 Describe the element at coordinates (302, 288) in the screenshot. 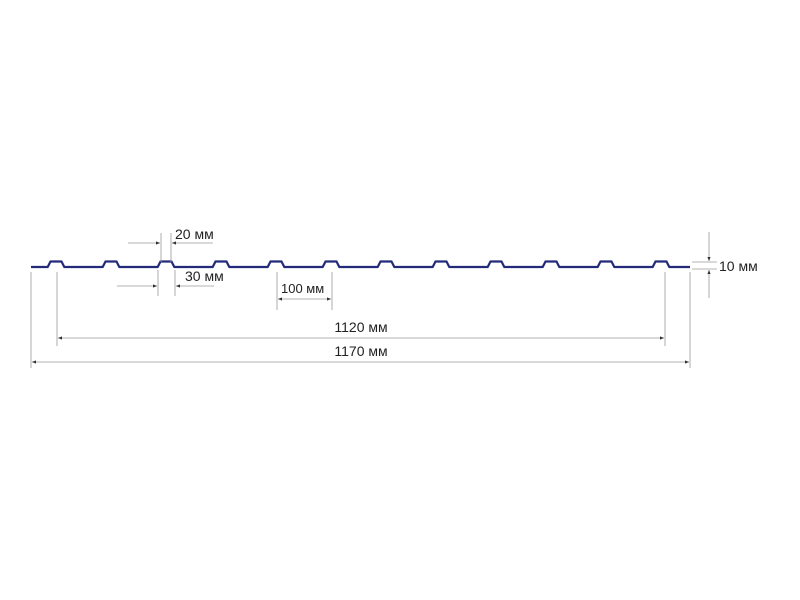

I see `pitch-label: 100 мм` at that location.